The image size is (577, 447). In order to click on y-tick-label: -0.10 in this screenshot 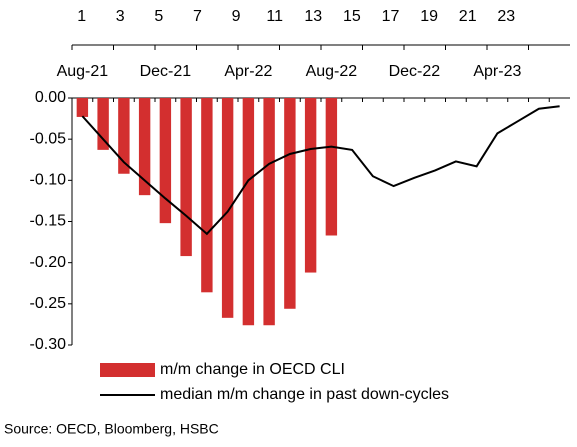, I will do `click(48, 180)`.